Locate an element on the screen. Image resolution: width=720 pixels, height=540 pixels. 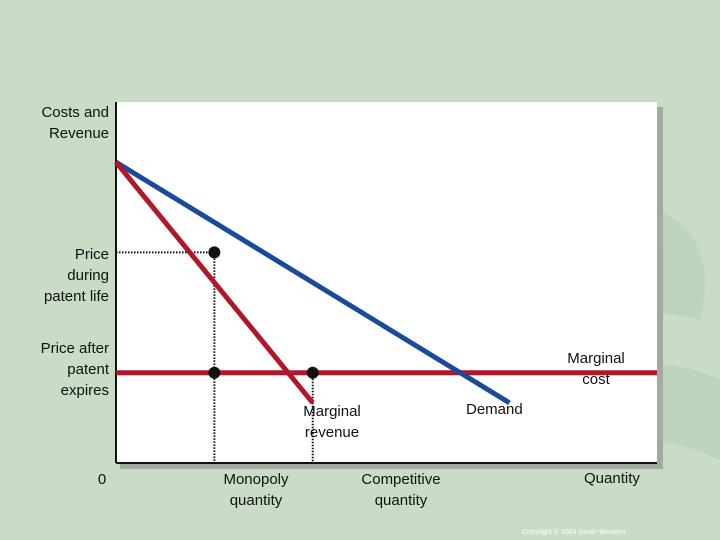
price-after-label: Price after patent expires is located at coordinates (58, 369).